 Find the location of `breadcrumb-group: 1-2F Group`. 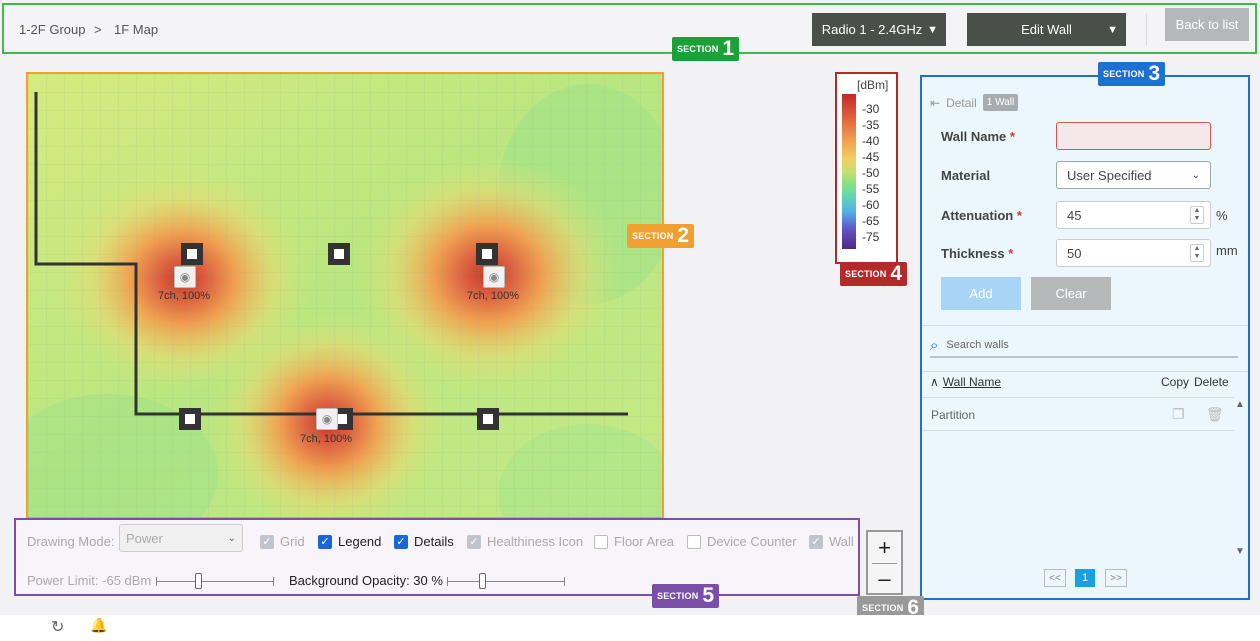

breadcrumb-group: 1-2F Group is located at coordinates (52, 29).